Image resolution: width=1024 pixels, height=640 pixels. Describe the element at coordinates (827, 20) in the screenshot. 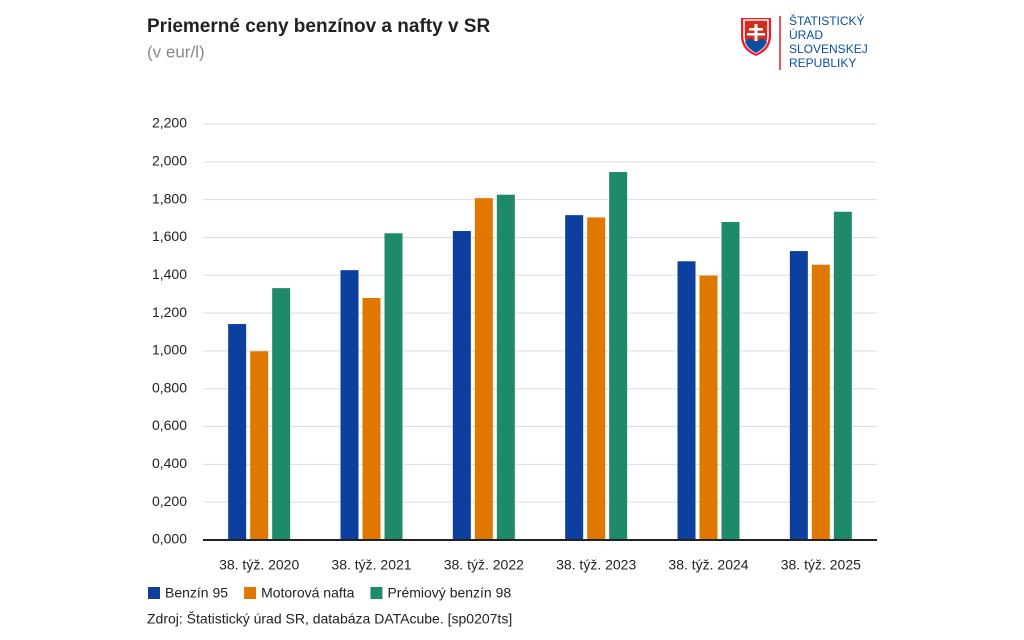

I see `logo-text: ŠTATISTICKÝ` at that location.